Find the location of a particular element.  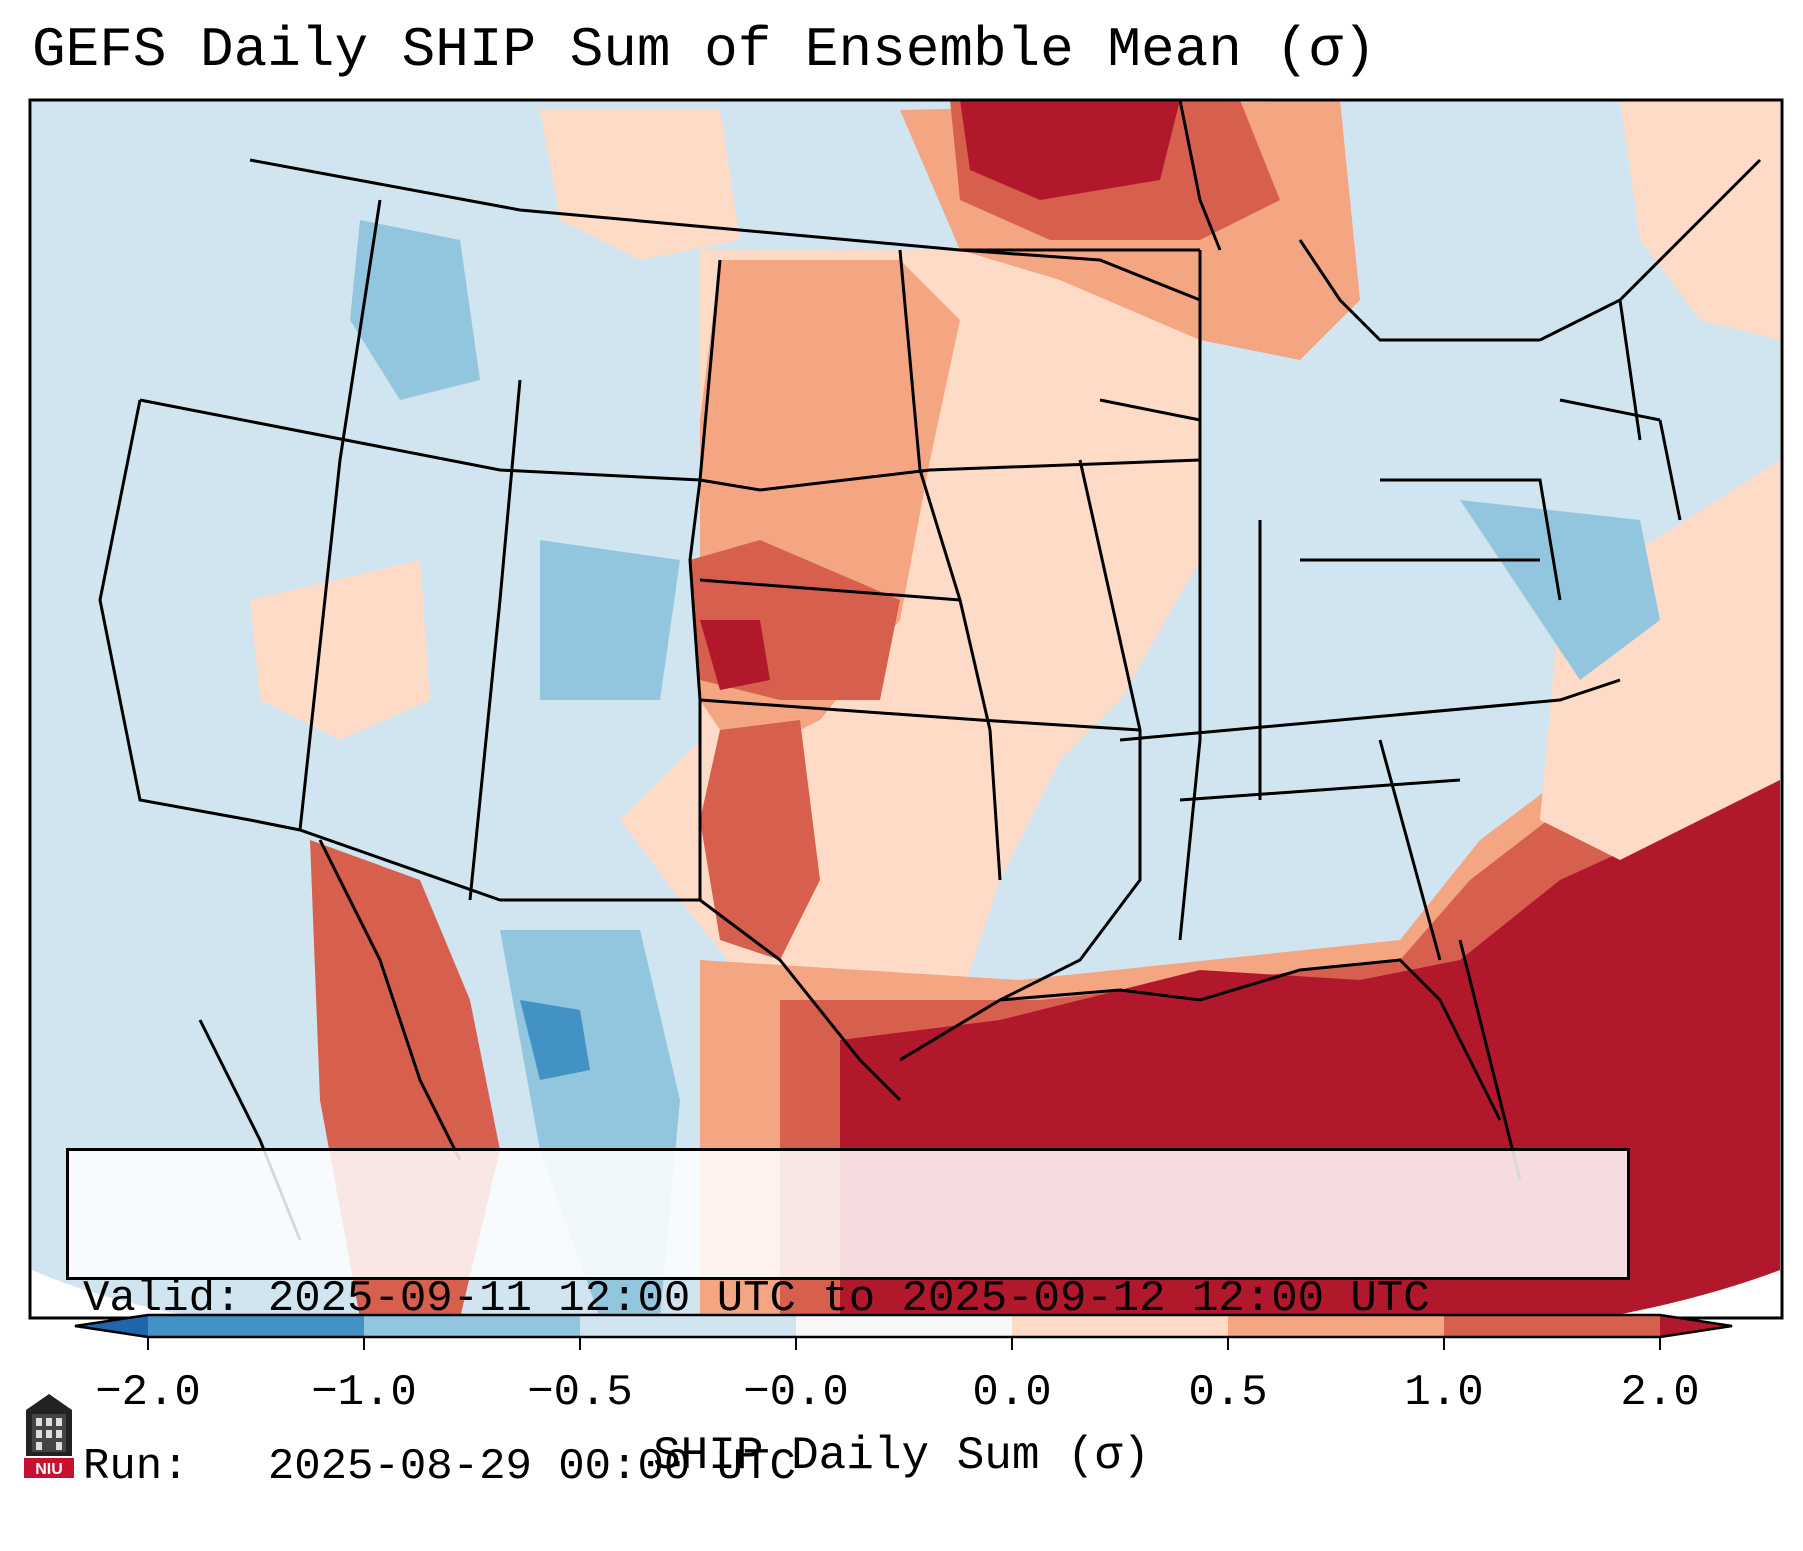

region-idaho-blue is located at coordinates (415, 310).